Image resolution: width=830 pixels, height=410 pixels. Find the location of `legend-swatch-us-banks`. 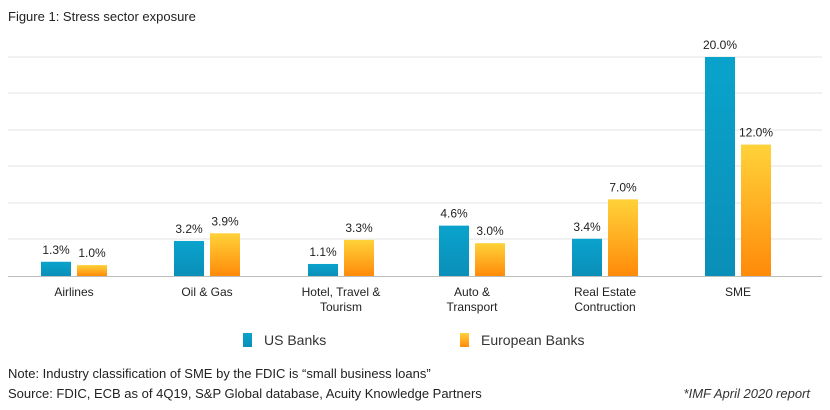

legend-swatch-us-banks is located at coordinates (247, 340).